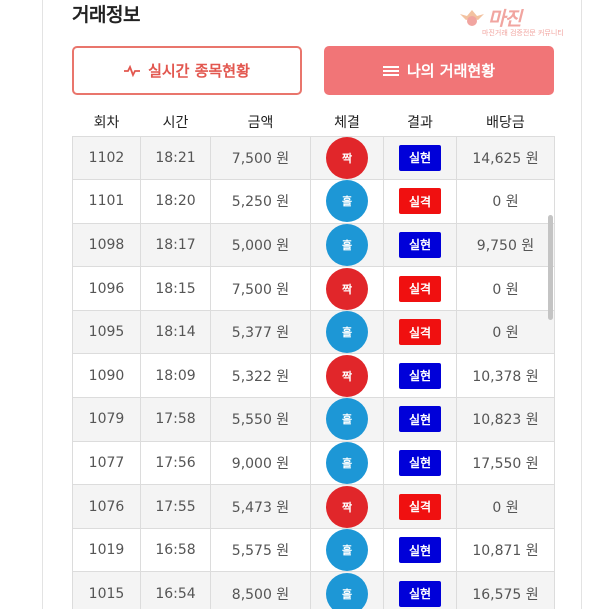  Describe the element at coordinates (260, 376) in the screenshot. I see `cell-amount: 5,322 원` at that location.